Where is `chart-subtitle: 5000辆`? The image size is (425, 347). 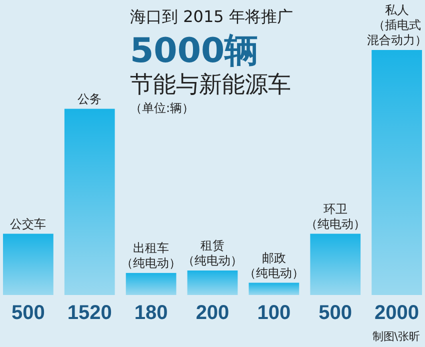 chart-subtitle: 5000辆 is located at coordinates (194, 51).